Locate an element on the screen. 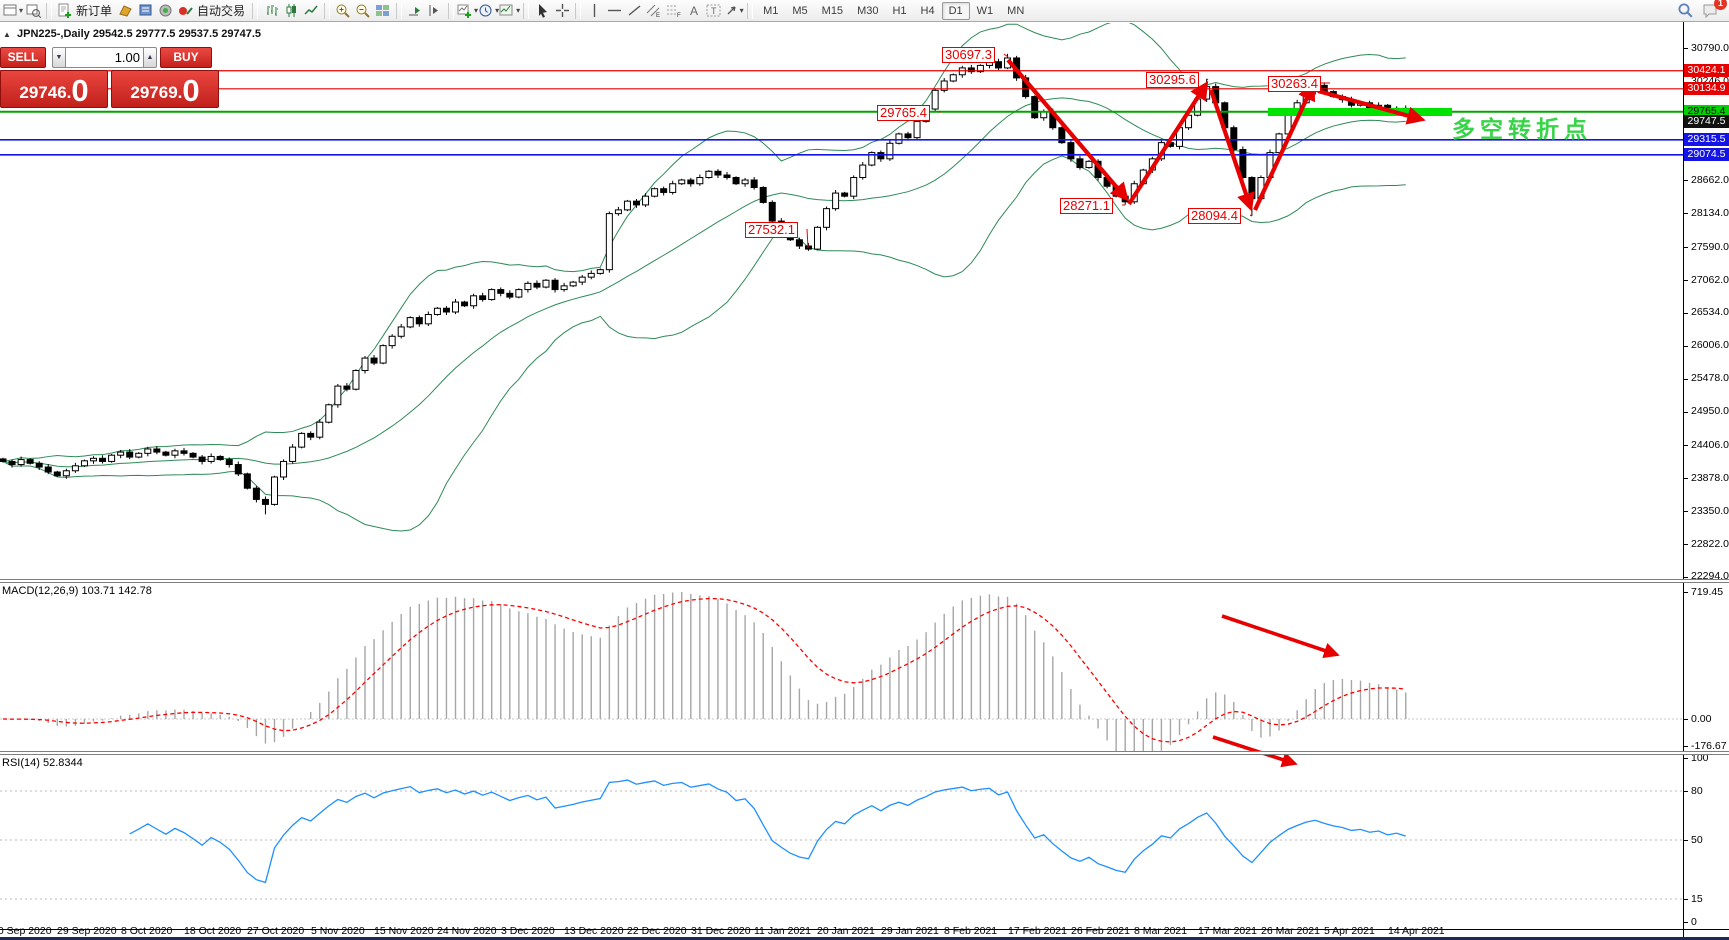 The height and width of the screenshot is (940, 1729). new-order-button: 新订单 is located at coordinates (94, 11).